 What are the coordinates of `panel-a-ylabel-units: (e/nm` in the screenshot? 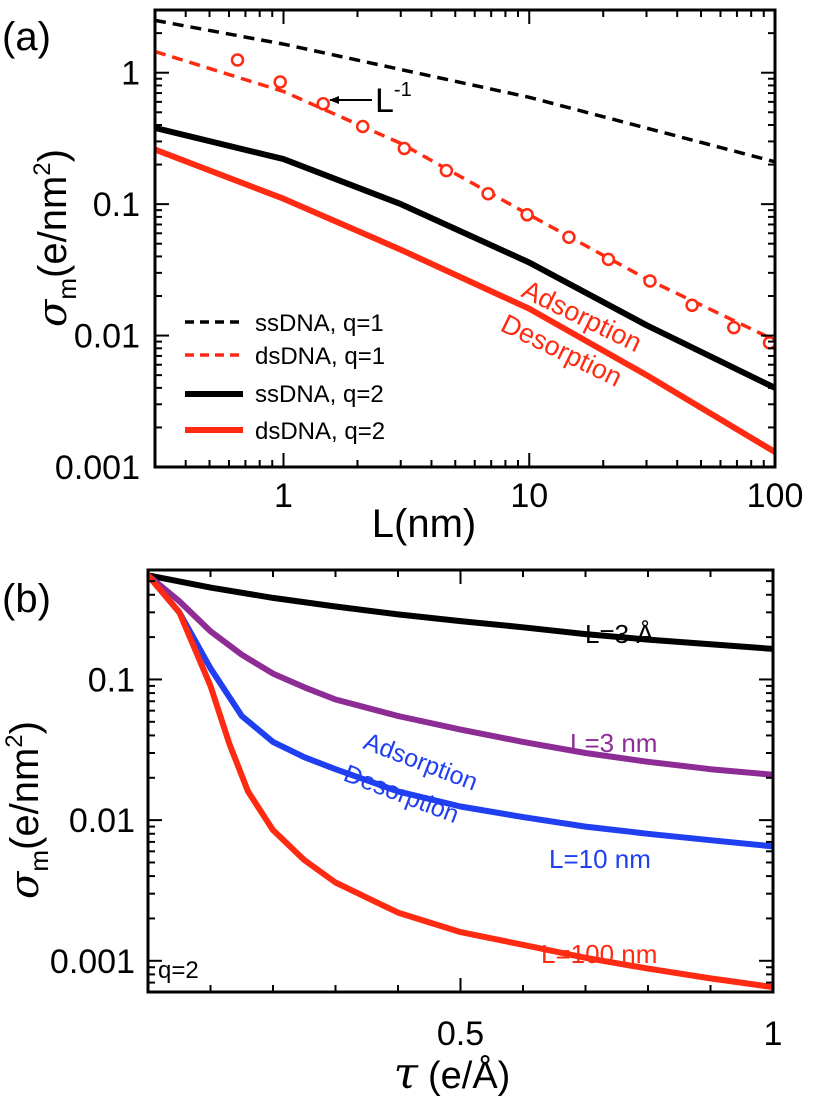 It's located at (53, 227).